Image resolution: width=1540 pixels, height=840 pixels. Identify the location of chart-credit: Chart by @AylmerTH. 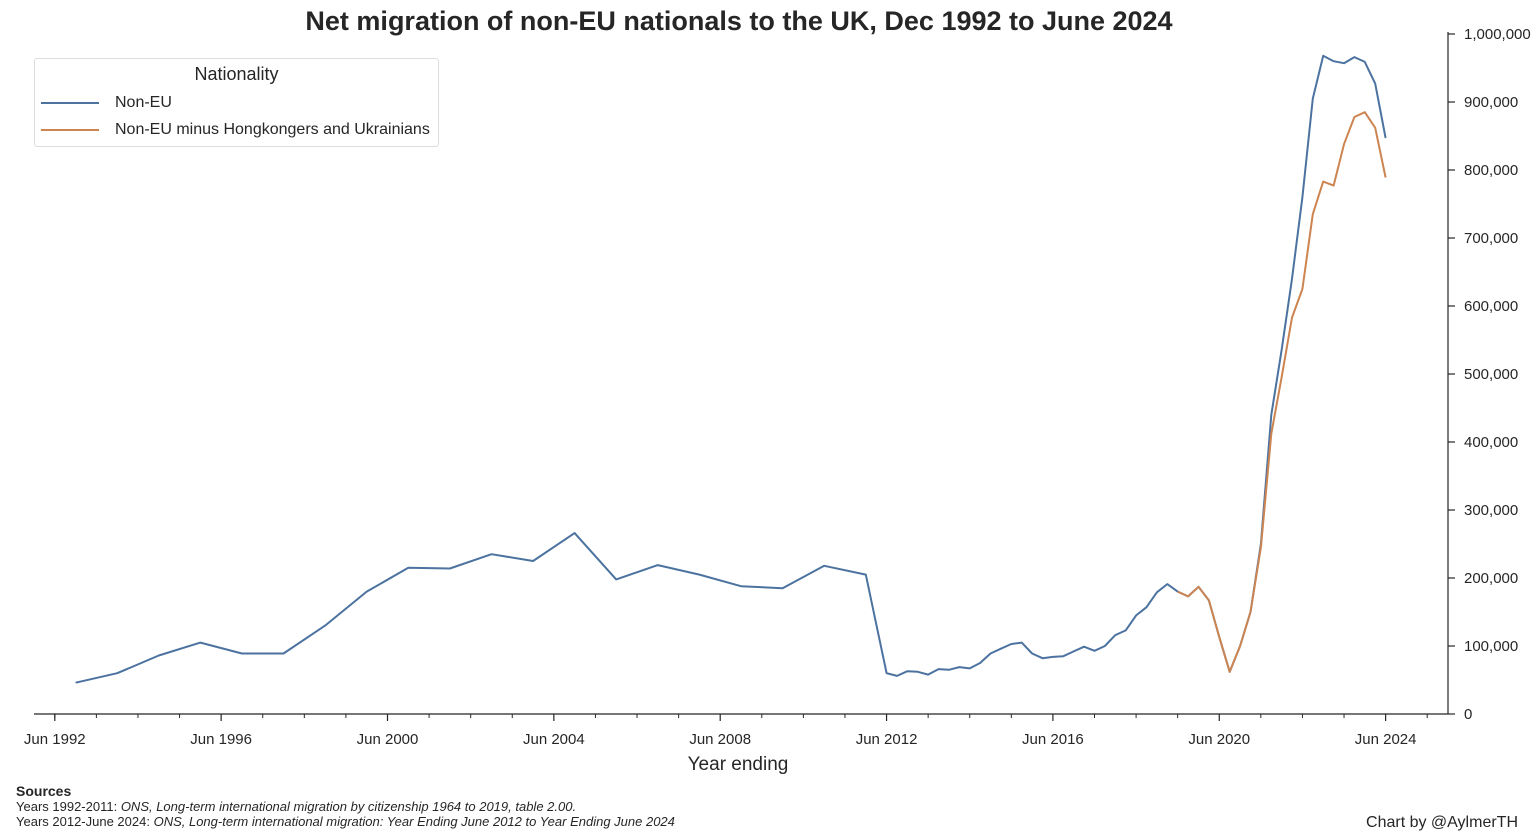
(1442, 822).